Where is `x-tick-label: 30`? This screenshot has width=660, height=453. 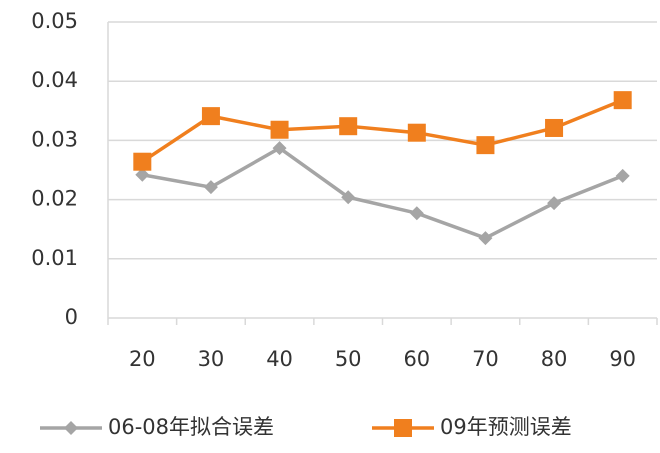
x-tick-label: 30 is located at coordinates (211, 359).